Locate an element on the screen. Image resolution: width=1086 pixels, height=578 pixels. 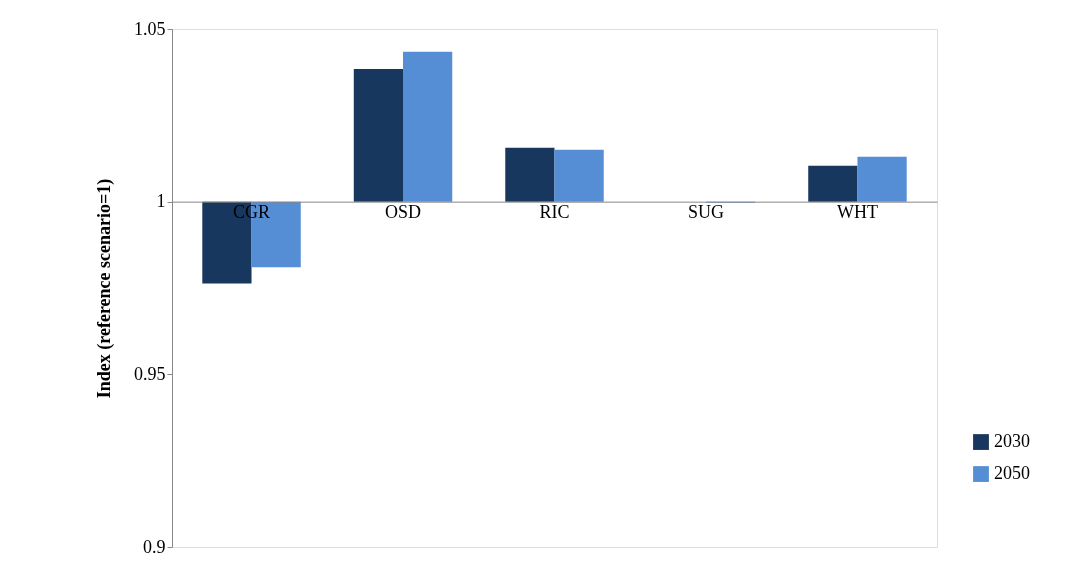
y-axis-title: Index (reference scenario=1) is located at coordinates (104, 288).